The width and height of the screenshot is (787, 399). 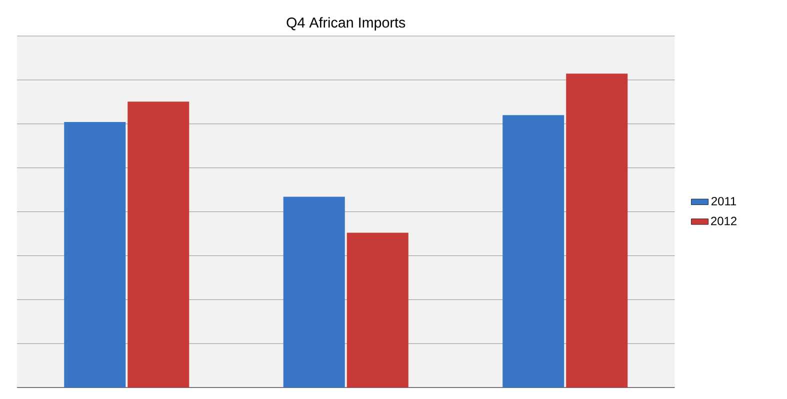 What do you see at coordinates (346, 24) in the screenshot?
I see `chart-title: Q4 African Imports` at bounding box center [346, 24].